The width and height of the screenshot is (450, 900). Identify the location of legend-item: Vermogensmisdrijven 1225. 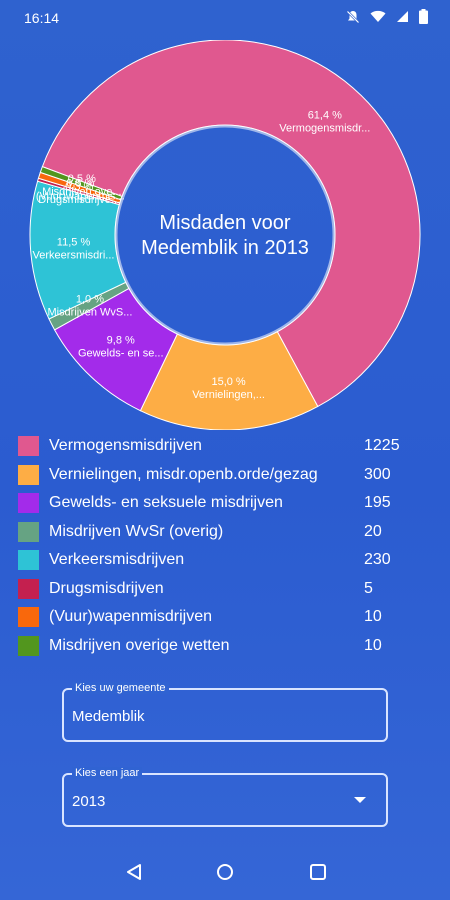
(225, 446).